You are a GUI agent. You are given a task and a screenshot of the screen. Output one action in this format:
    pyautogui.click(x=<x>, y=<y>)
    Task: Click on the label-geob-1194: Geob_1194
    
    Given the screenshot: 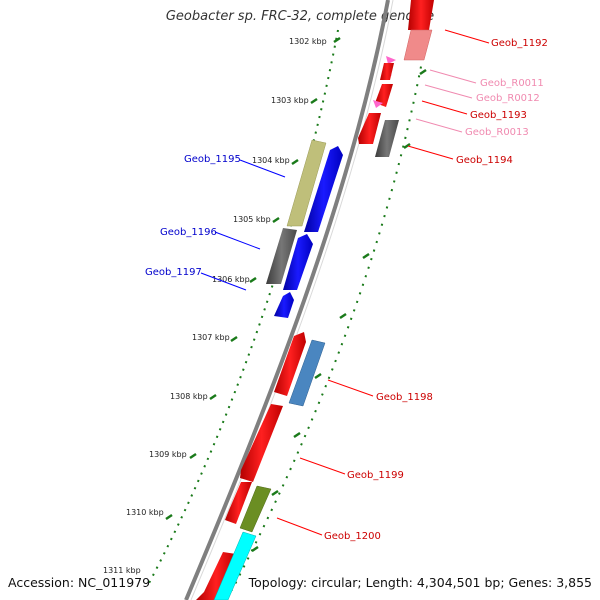 What is the action you would take?
    pyautogui.click(x=484, y=160)
    